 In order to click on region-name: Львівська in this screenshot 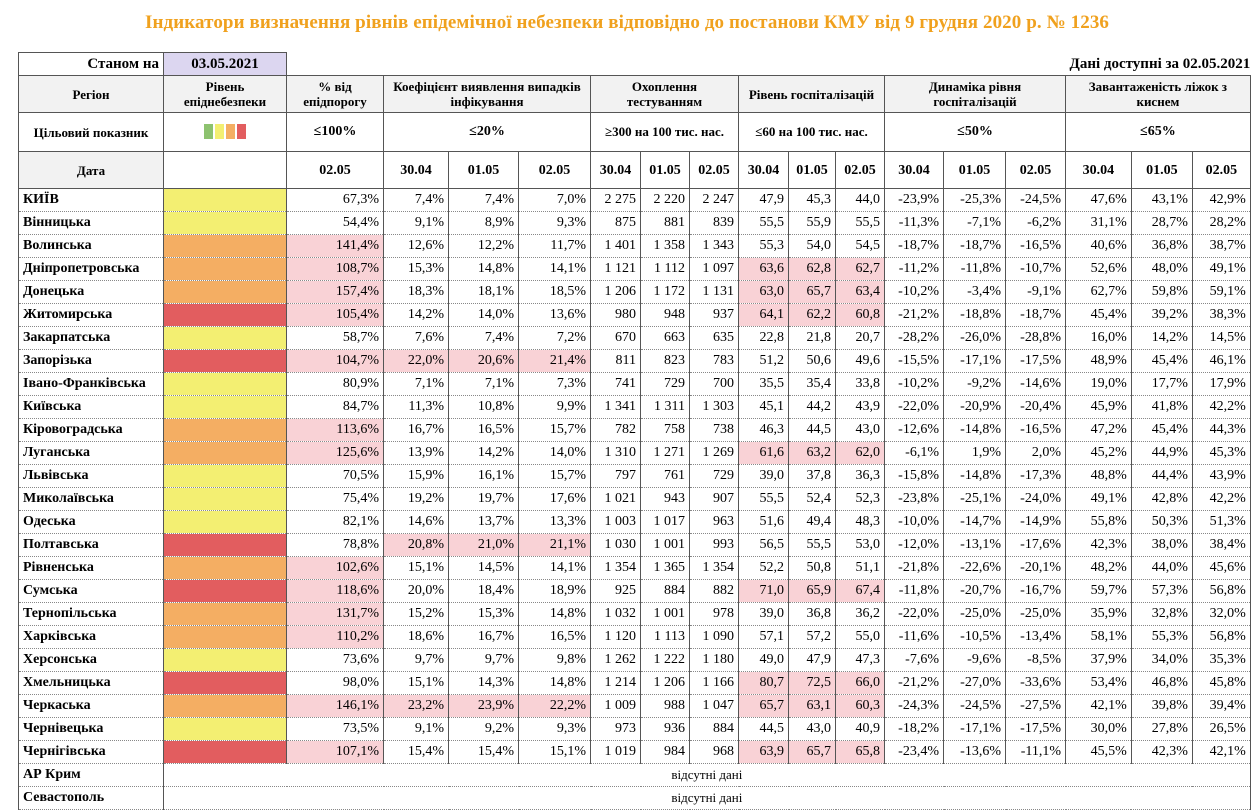, I will do `click(91, 476)`.